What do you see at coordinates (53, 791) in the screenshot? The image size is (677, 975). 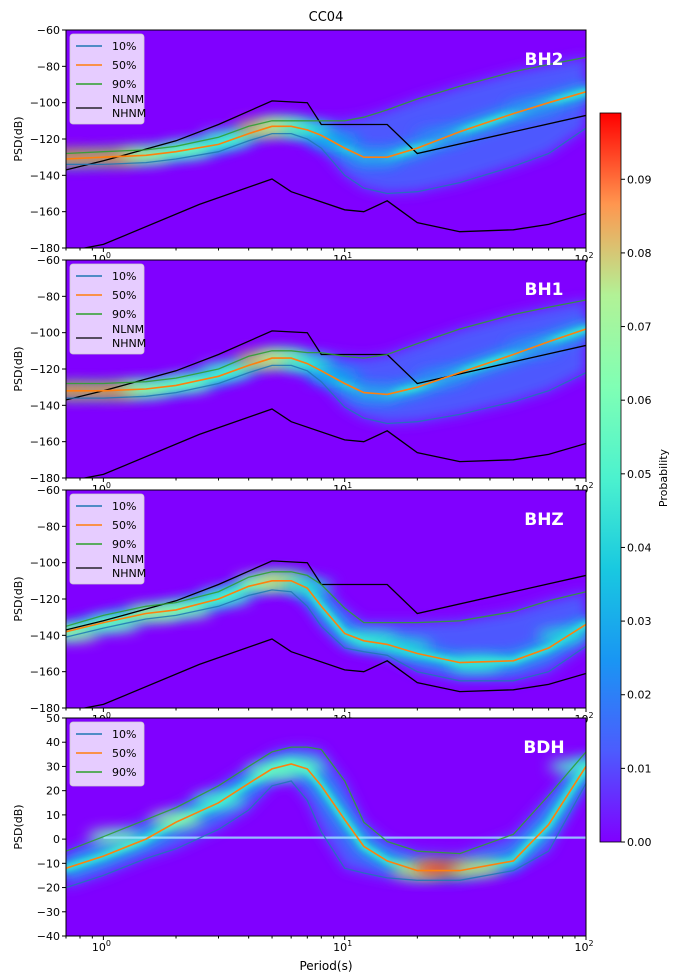 I see `y-tick-label: 20` at bounding box center [53, 791].